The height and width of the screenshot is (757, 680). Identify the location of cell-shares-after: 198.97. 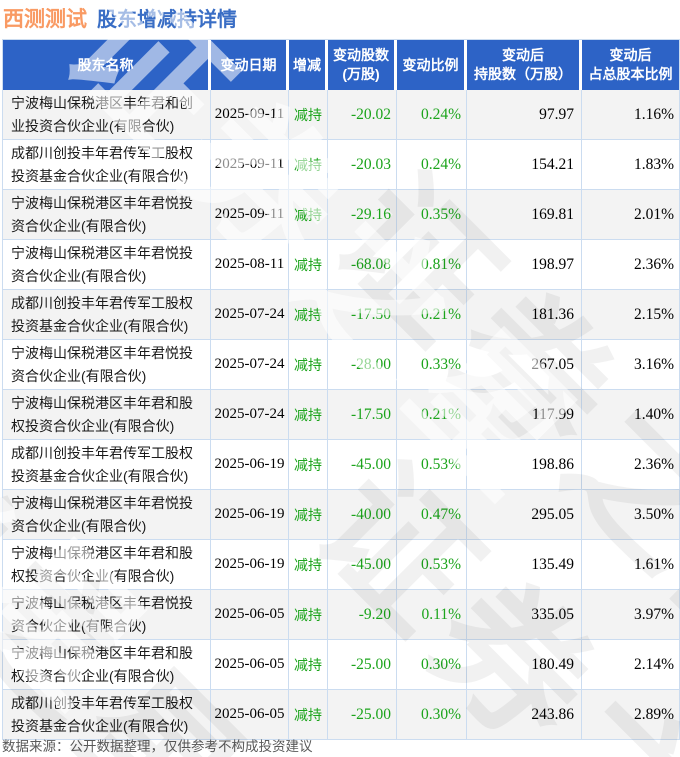
(524, 264).